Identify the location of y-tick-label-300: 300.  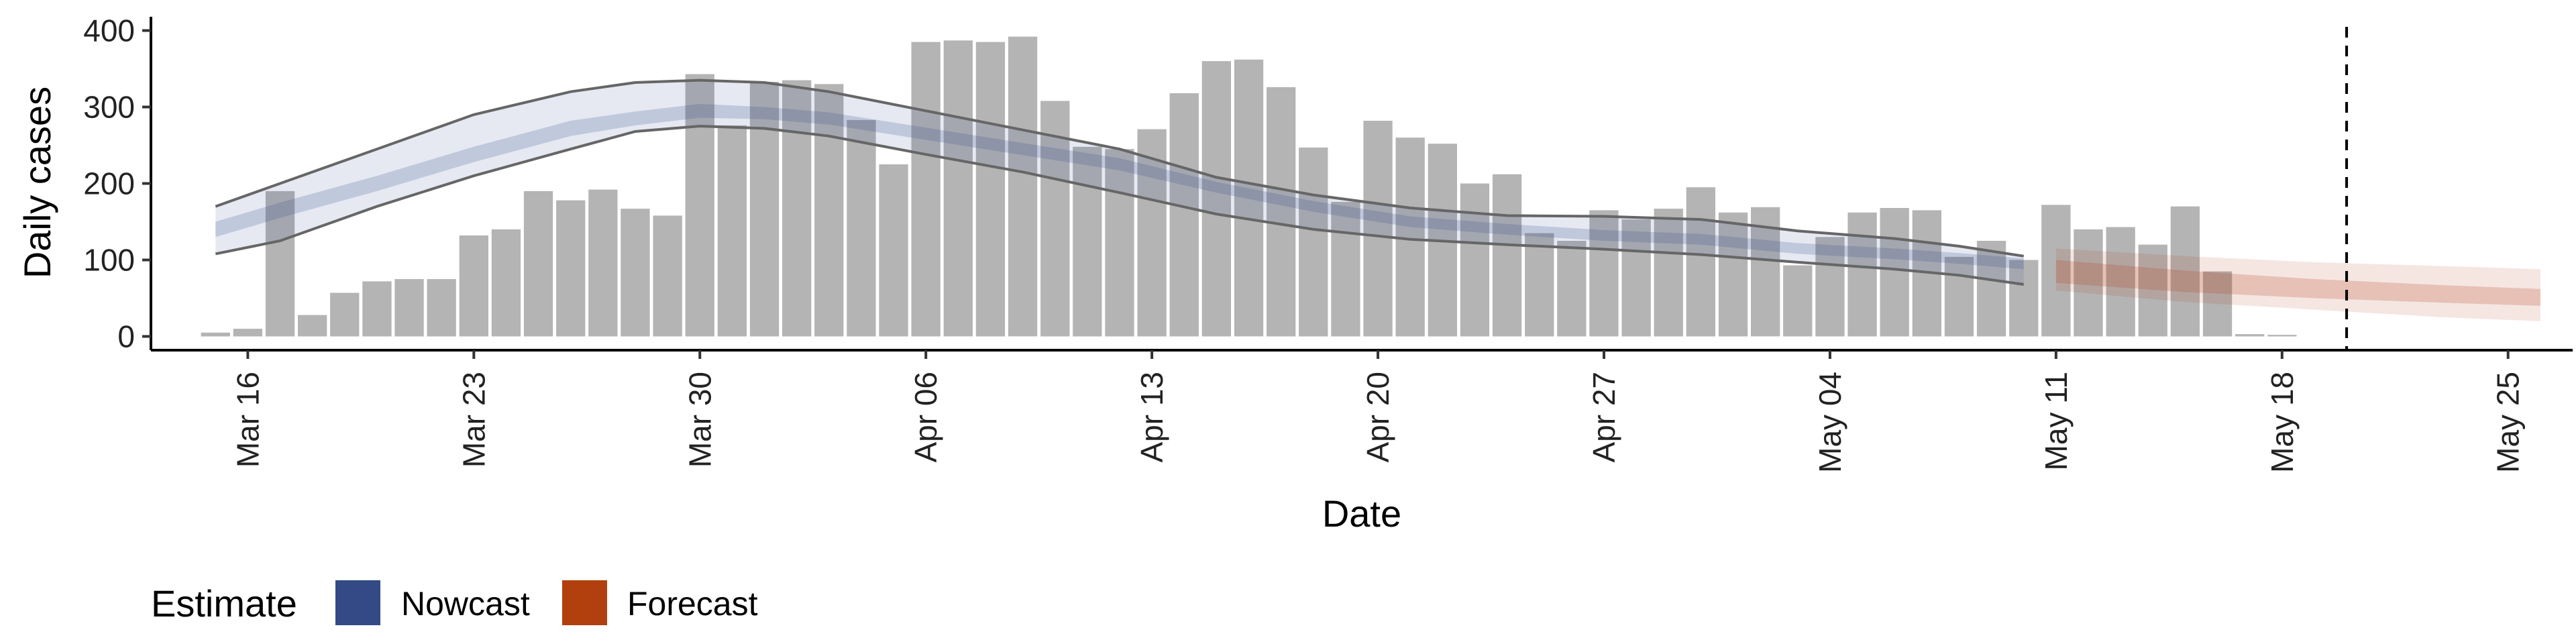
(109, 107).